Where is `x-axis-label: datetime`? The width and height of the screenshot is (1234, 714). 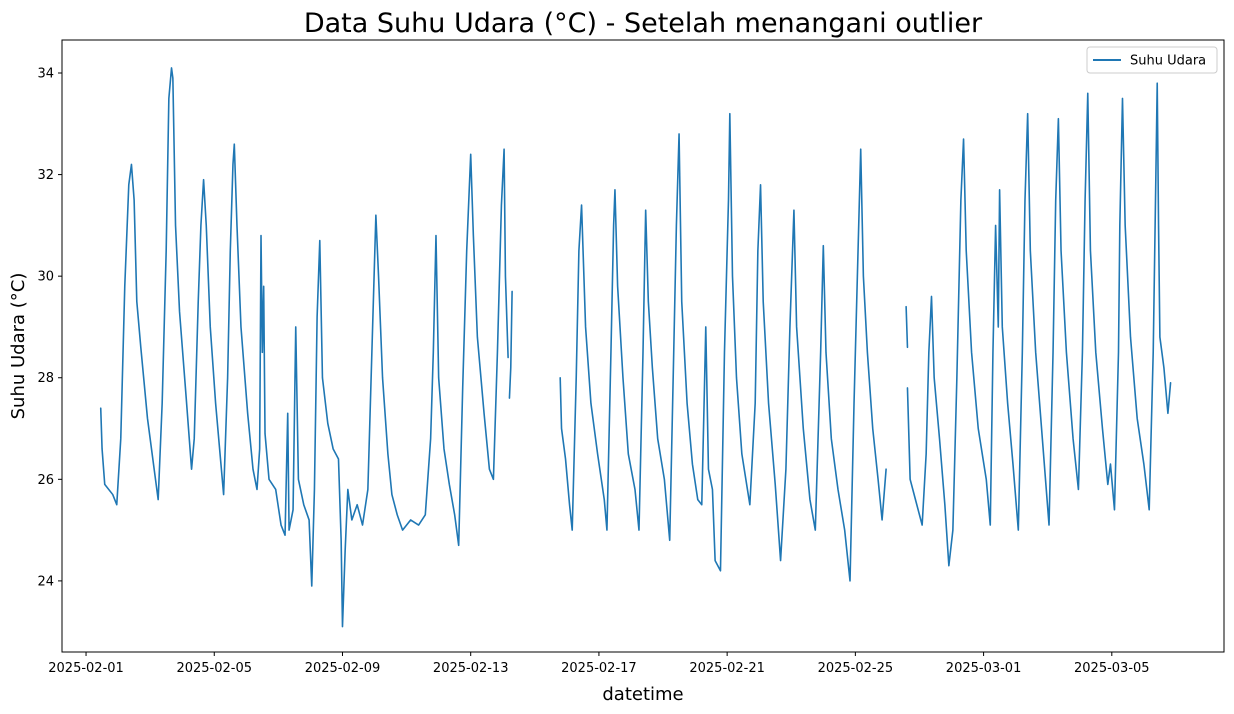
x-axis-label: datetime is located at coordinates (642, 694).